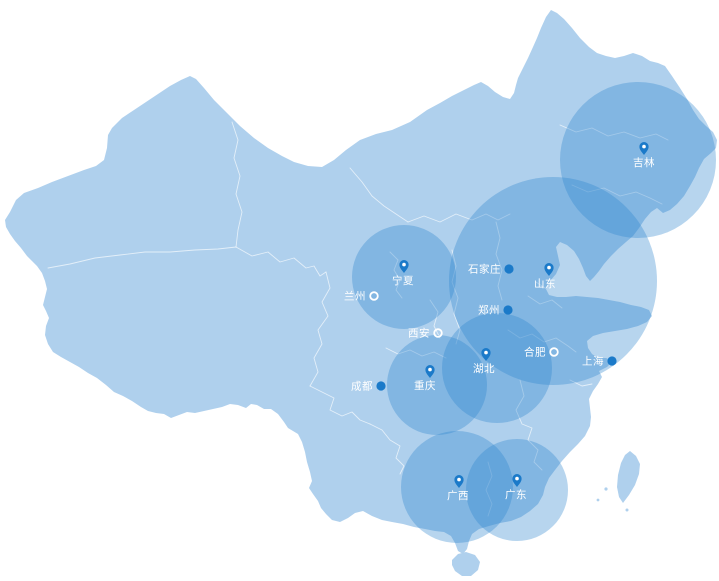 This screenshot has height=581, width=719. Describe the element at coordinates (612, 499) in the screenshot. I see `small-islands` at that location.